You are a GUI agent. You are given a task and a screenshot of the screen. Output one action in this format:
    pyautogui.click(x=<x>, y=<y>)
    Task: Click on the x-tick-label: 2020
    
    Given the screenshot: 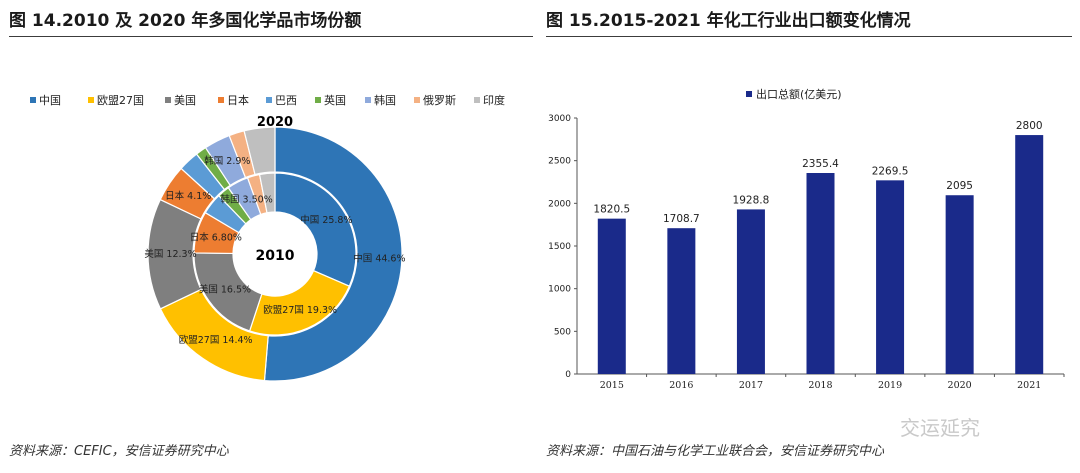 What is the action you would take?
    pyautogui.click(x=960, y=385)
    